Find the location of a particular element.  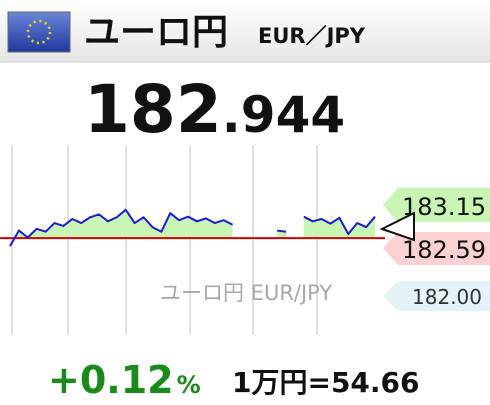

level-label: 182.00 is located at coordinates (447, 297).